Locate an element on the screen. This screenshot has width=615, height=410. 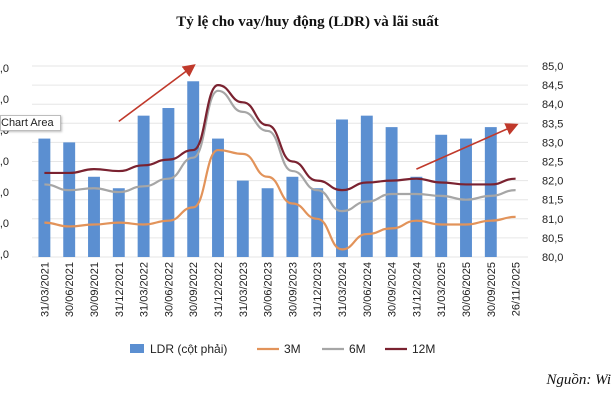
legend-item: 12M is located at coordinates (410, 349).